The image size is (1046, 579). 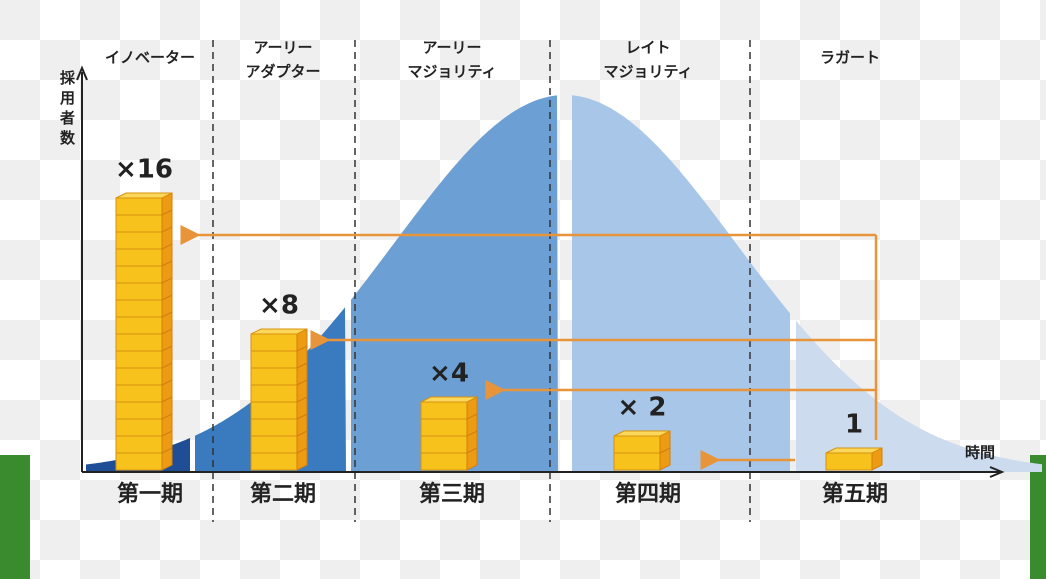 I want to click on period-label: 第五期, so click(x=855, y=494).